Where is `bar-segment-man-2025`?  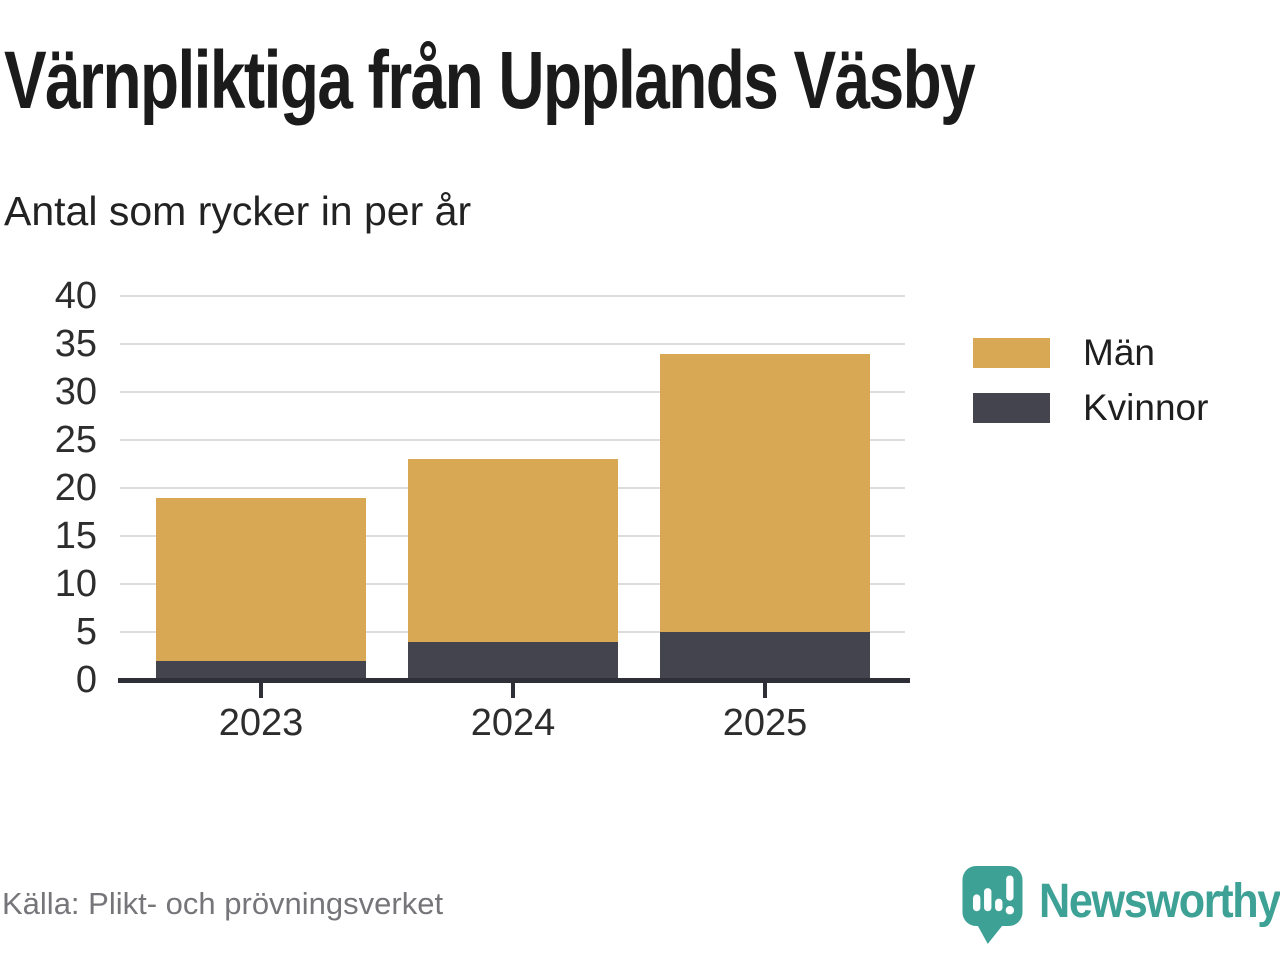
bar-segment-man-2025 is located at coordinates (765, 492).